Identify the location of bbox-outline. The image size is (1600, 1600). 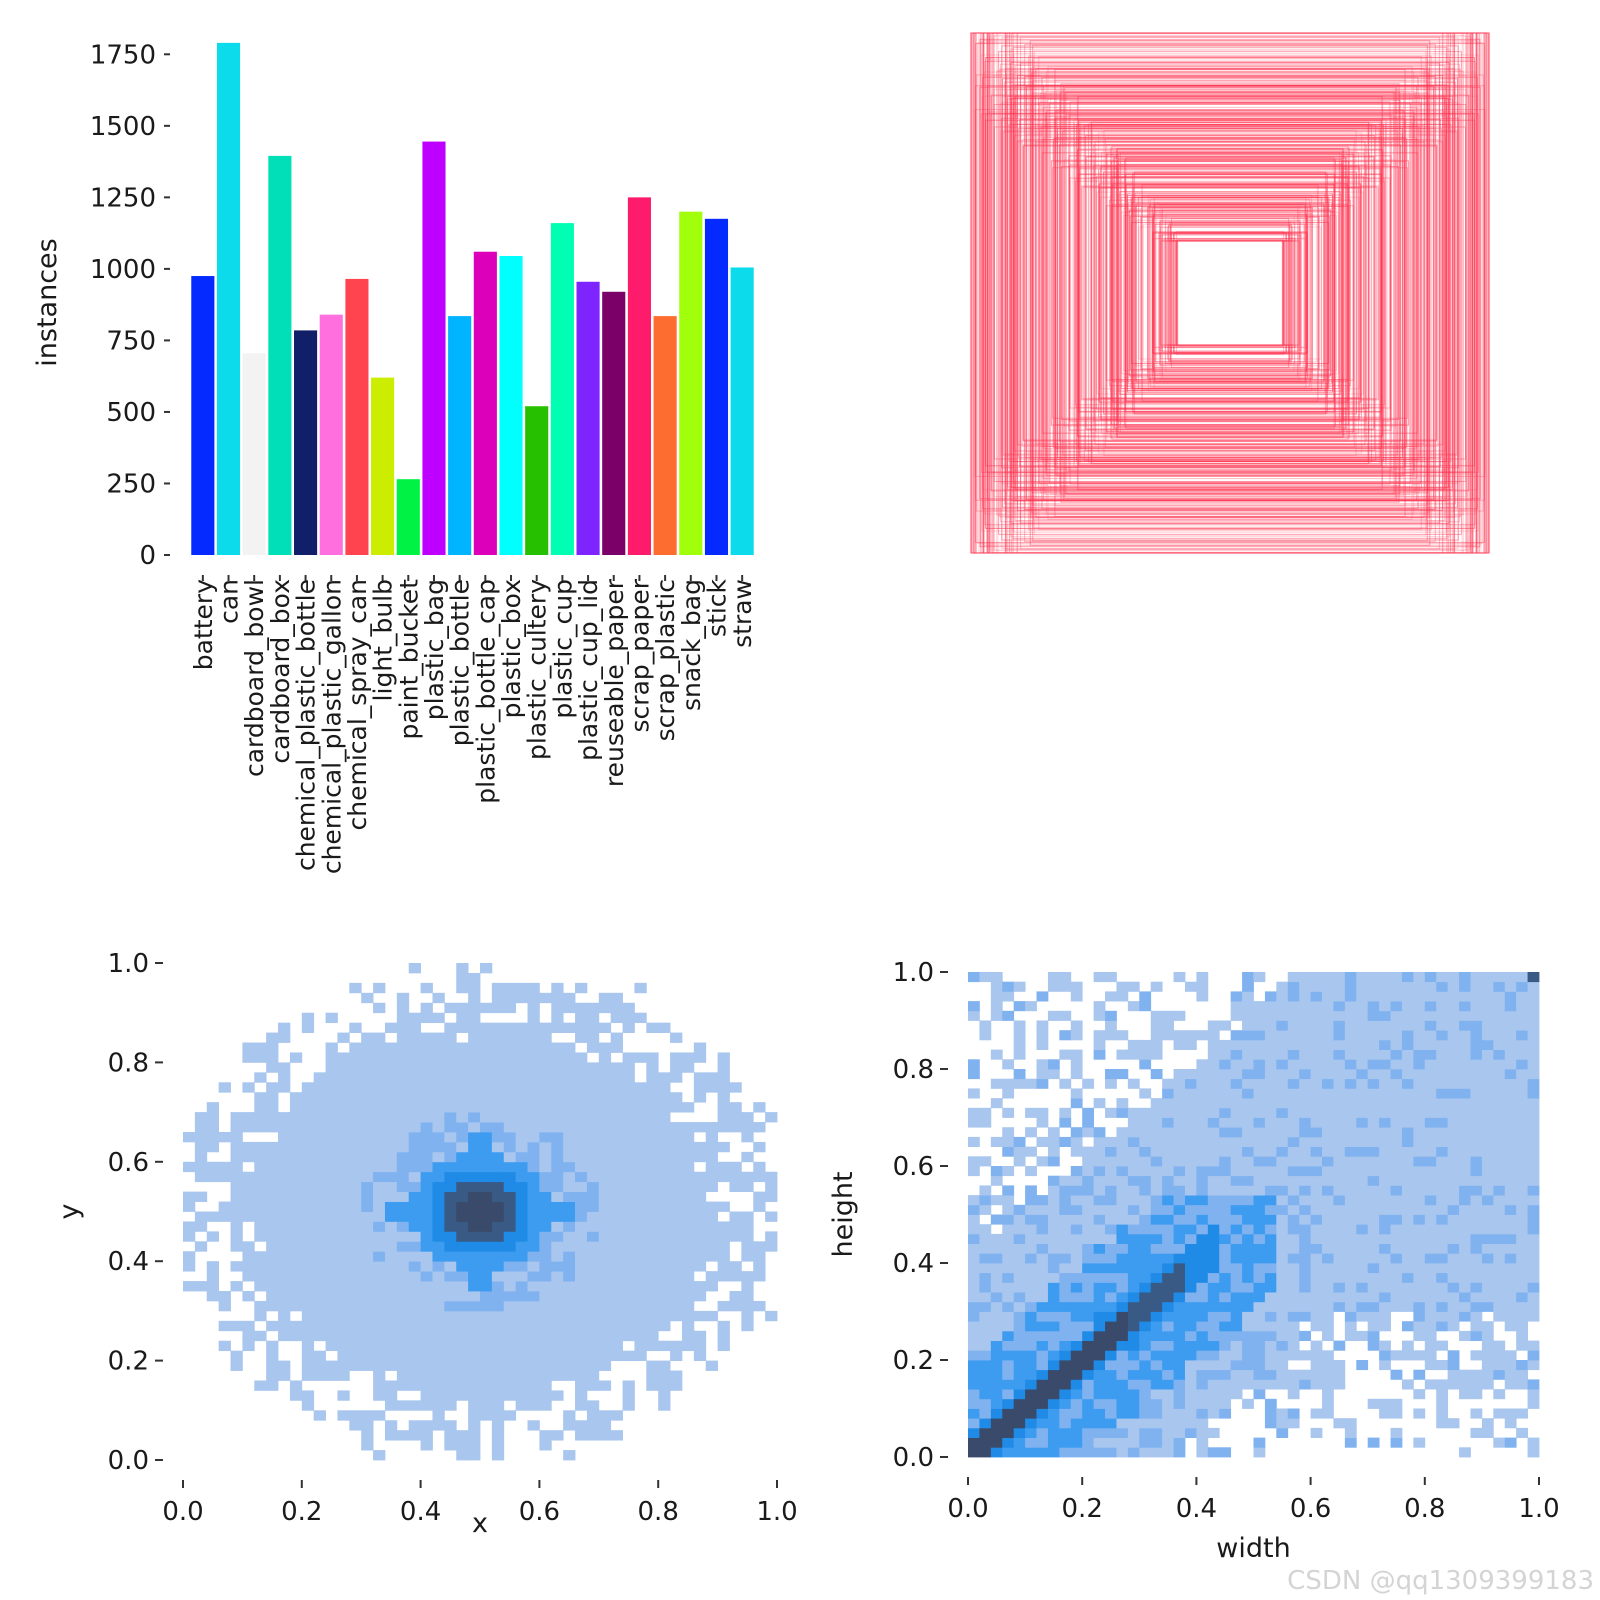
(1230, 293).